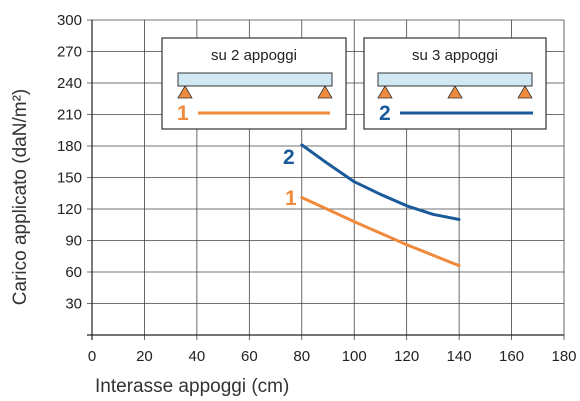 This screenshot has width=580, height=401. I want to click on y-axis-title: Carico applicato (daN/m²), so click(20, 197).